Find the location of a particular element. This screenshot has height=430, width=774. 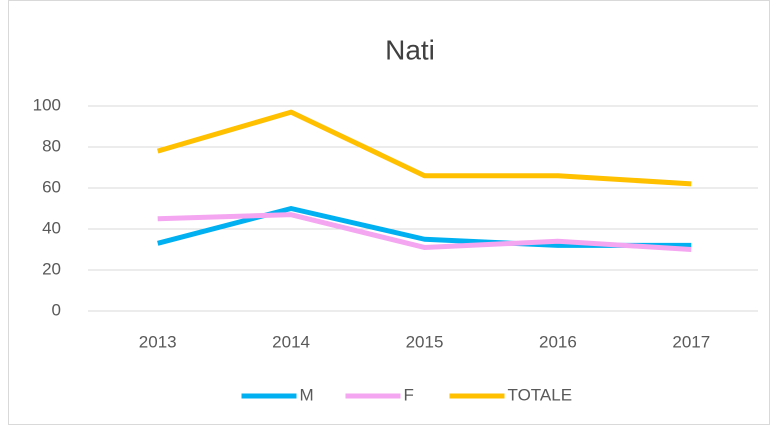

y-tick-label: 100 is located at coordinates (47, 104).